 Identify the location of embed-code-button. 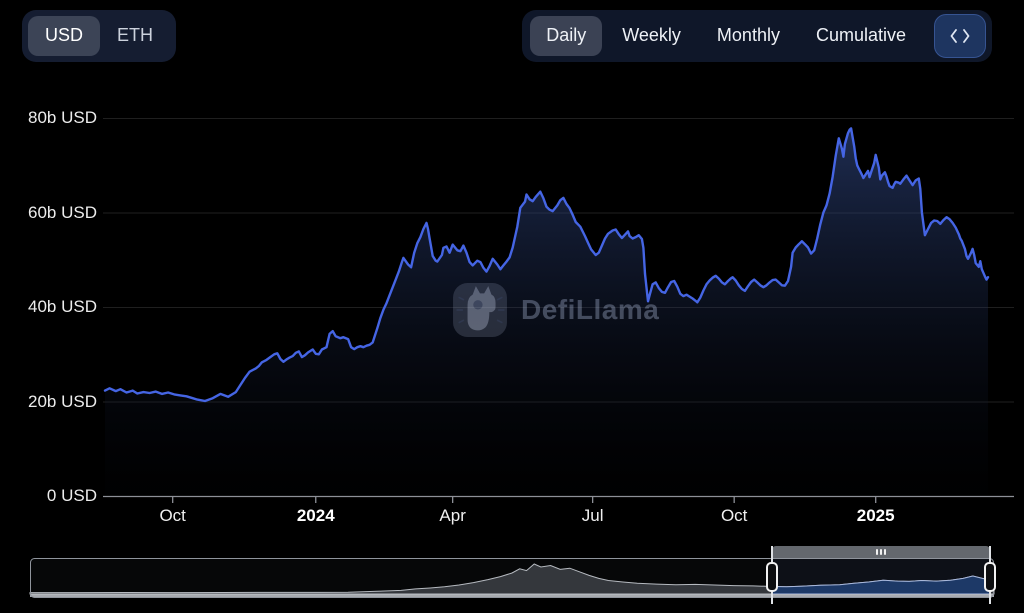
(960, 36).